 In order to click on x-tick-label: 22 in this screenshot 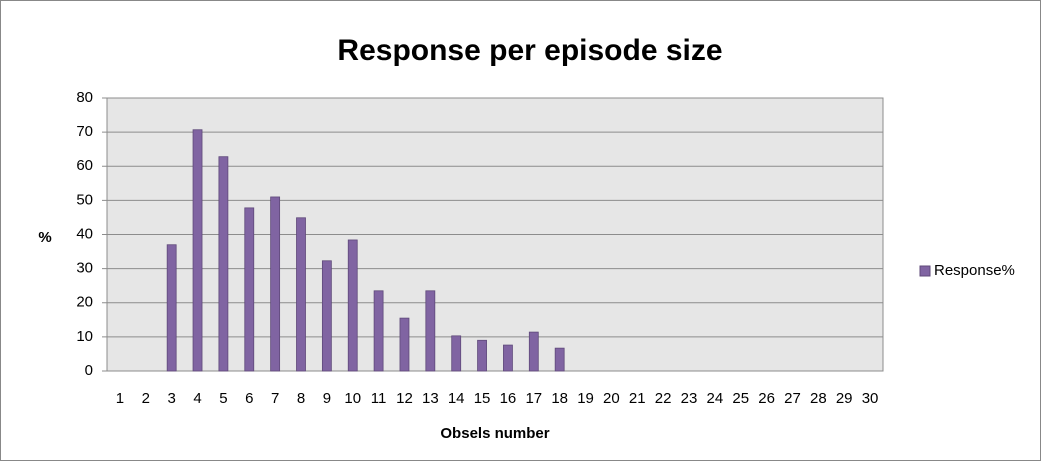, I will do `click(663, 398)`.